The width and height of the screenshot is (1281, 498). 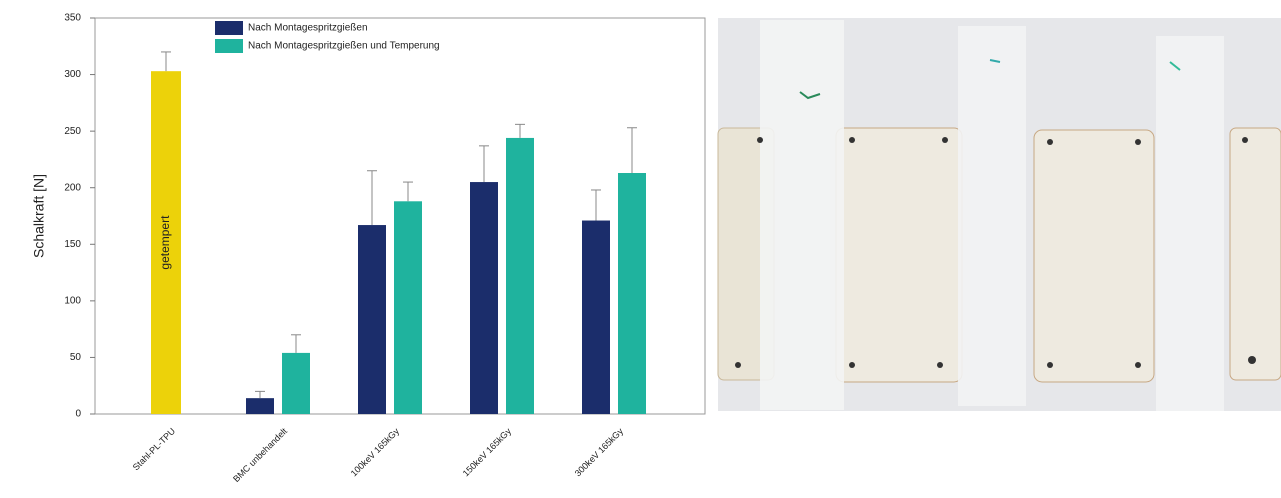 What do you see at coordinates (487, 452) in the screenshot?
I see `x-tick-label: 150keV 165kGy` at bounding box center [487, 452].